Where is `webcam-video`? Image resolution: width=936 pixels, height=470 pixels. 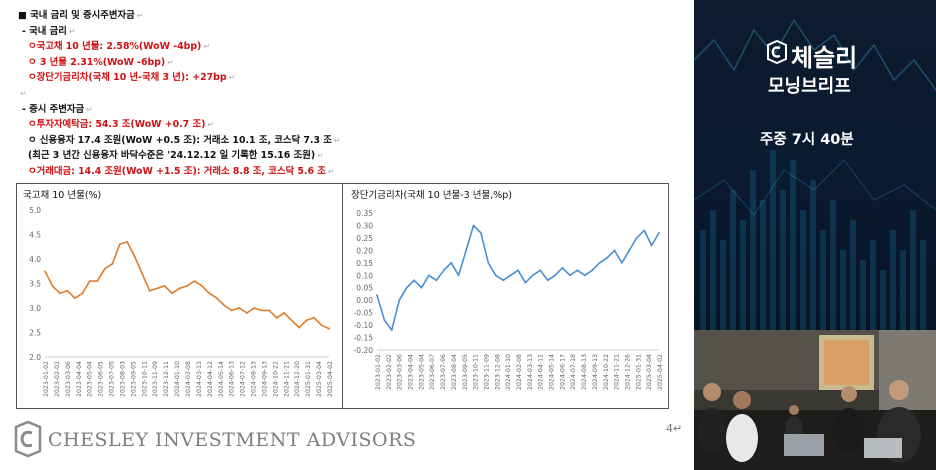 webcam-video is located at coordinates (815, 400).